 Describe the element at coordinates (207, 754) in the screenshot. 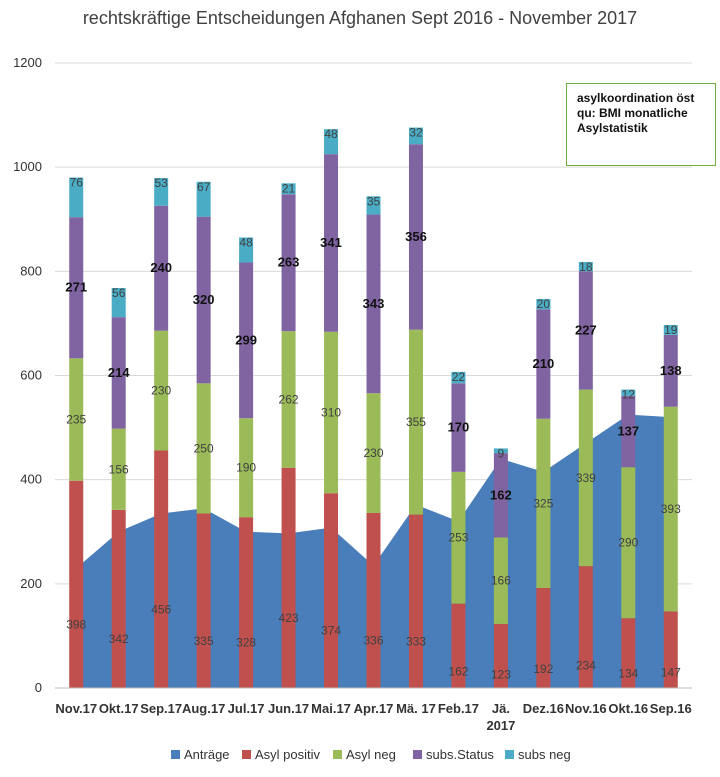

I see `legend-label: Anträge` at that location.